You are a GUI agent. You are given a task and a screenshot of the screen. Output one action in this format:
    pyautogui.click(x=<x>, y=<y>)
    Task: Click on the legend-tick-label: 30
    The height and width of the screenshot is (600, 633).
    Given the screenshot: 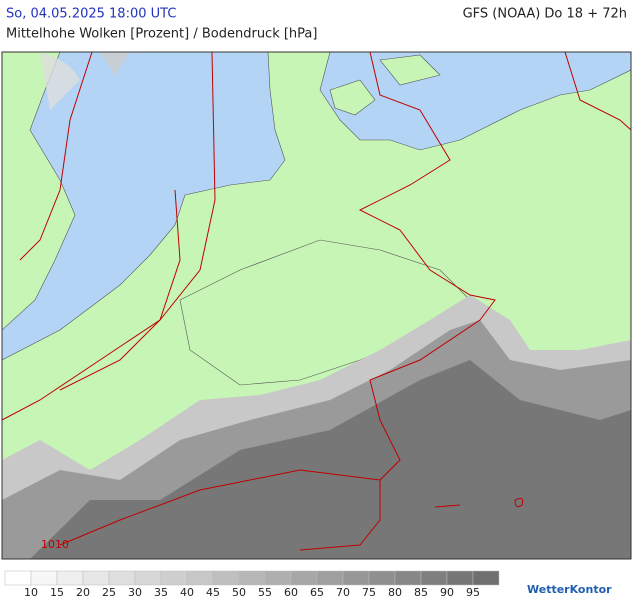 What is the action you would take?
    pyautogui.click(x=135, y=592)
    